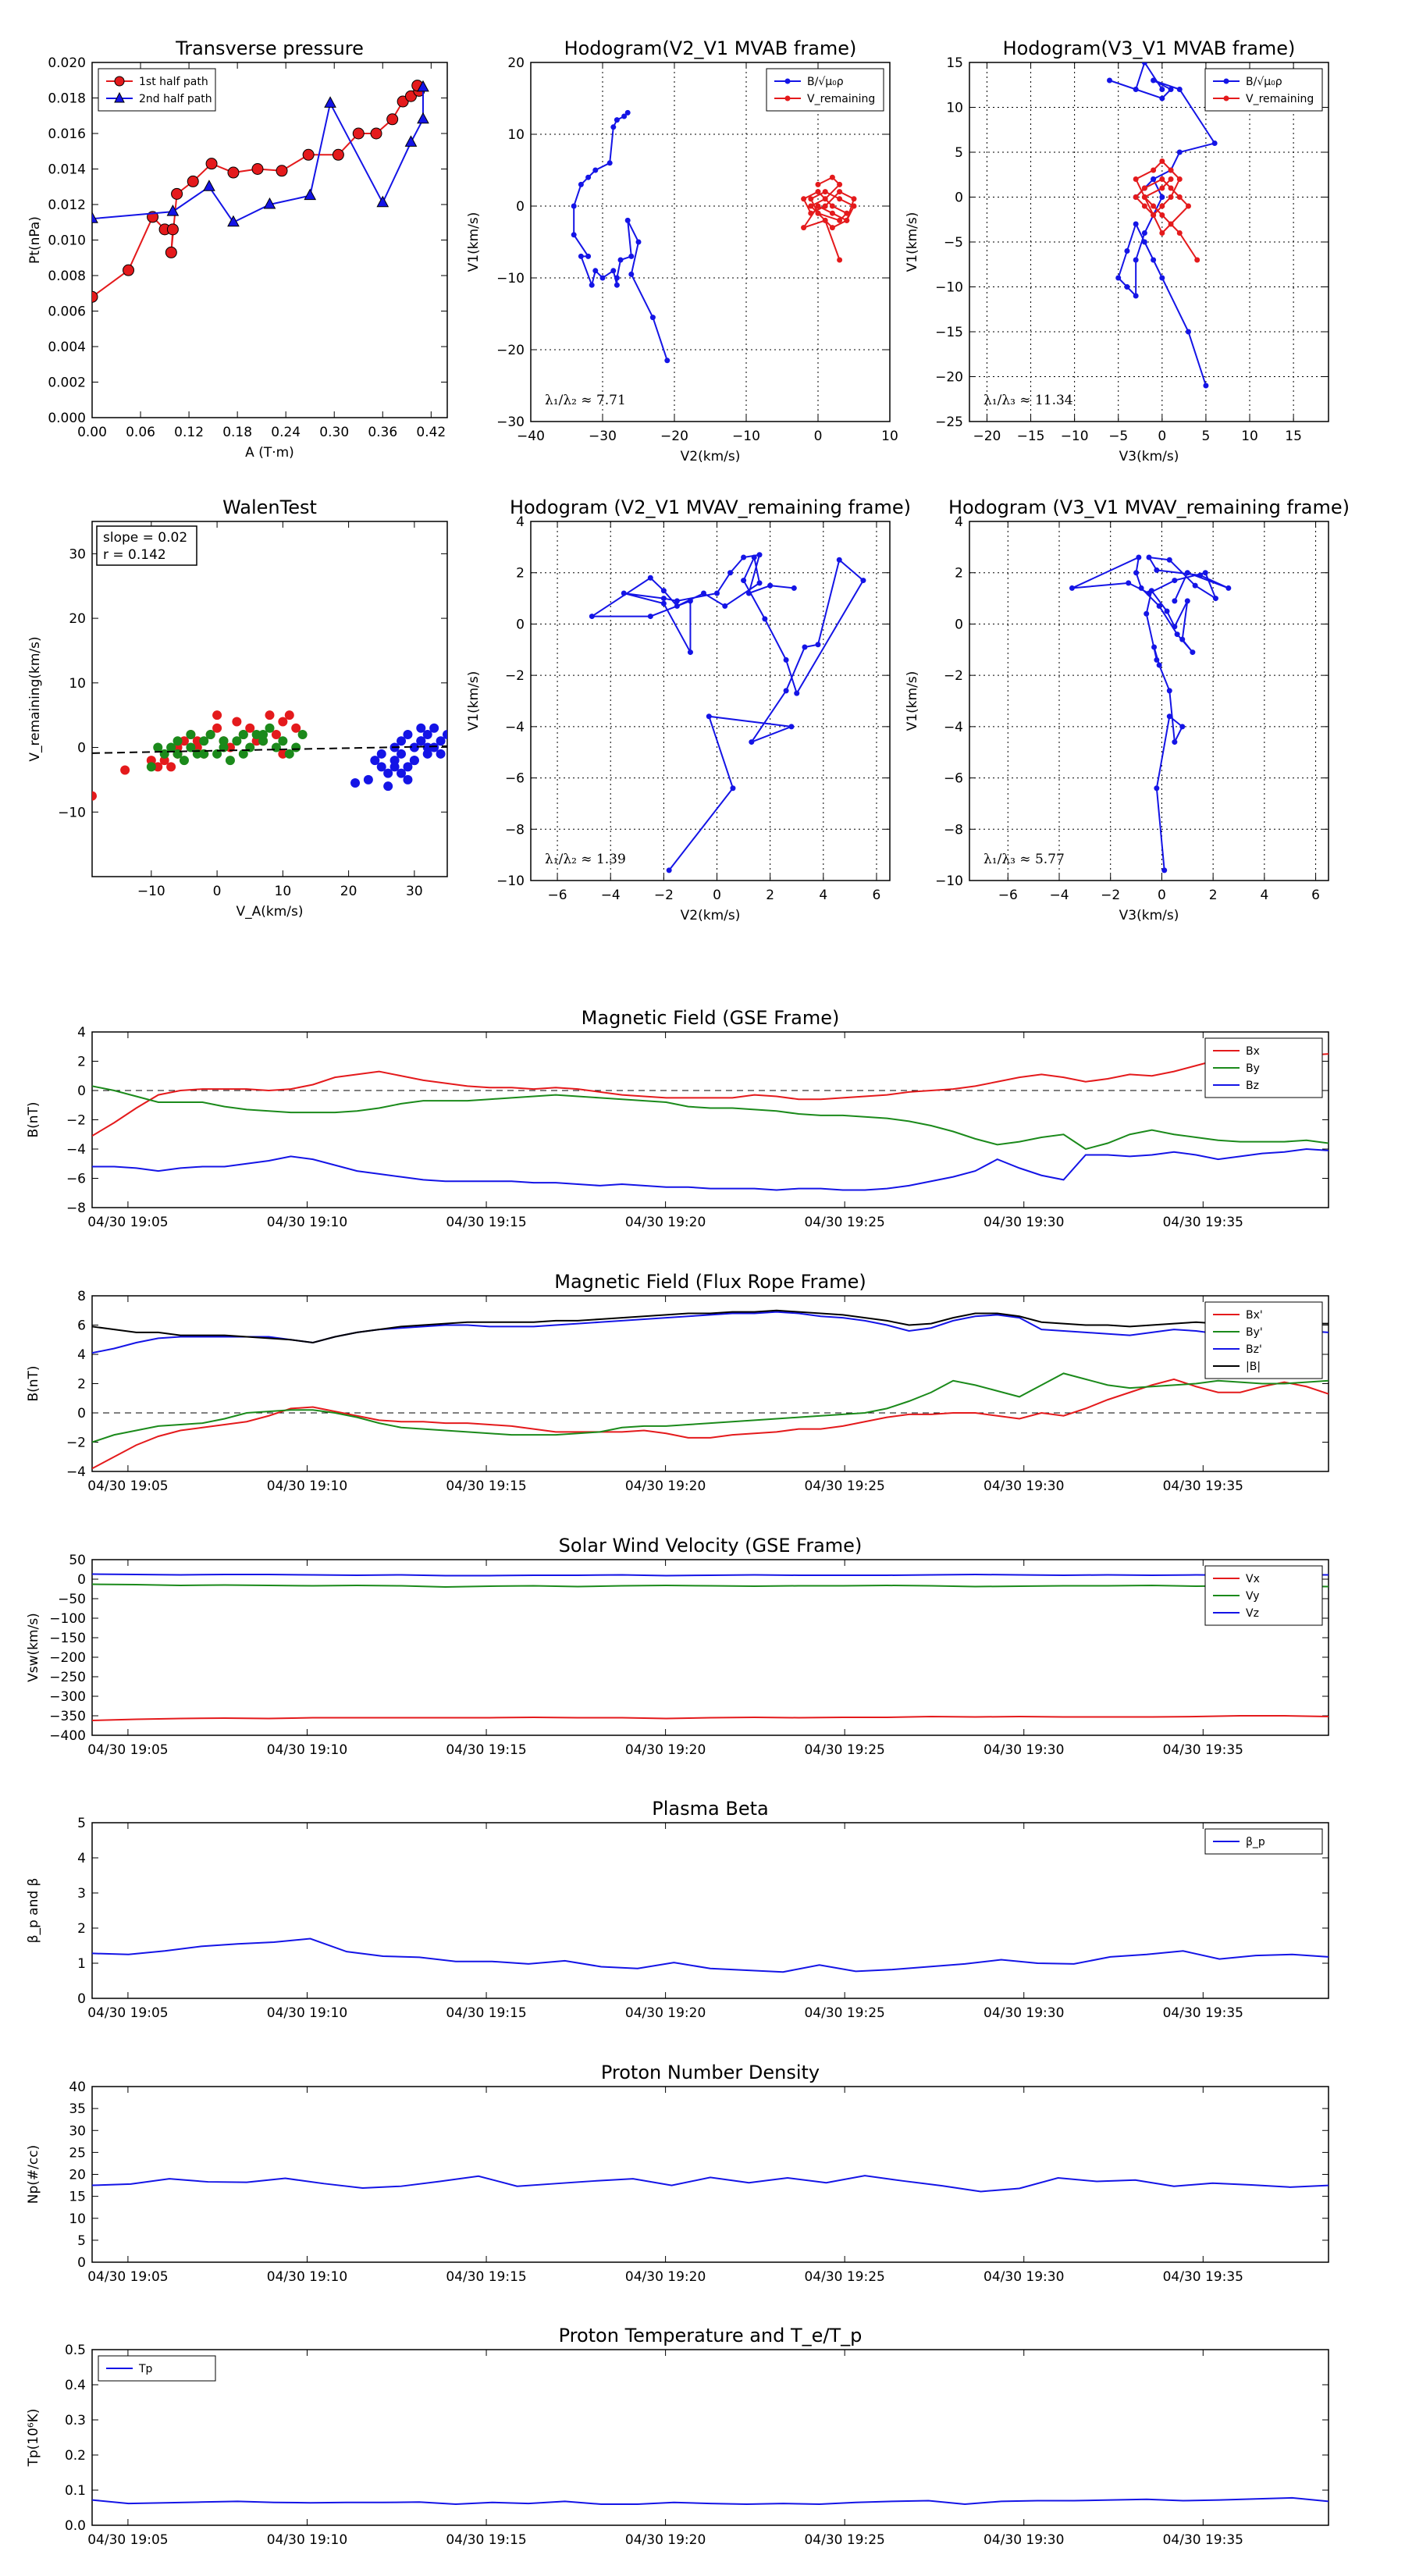  Describe the element at coordinates (34, 1119) in the screenshot. I see `y-axis-label: B(nT)` at that location.